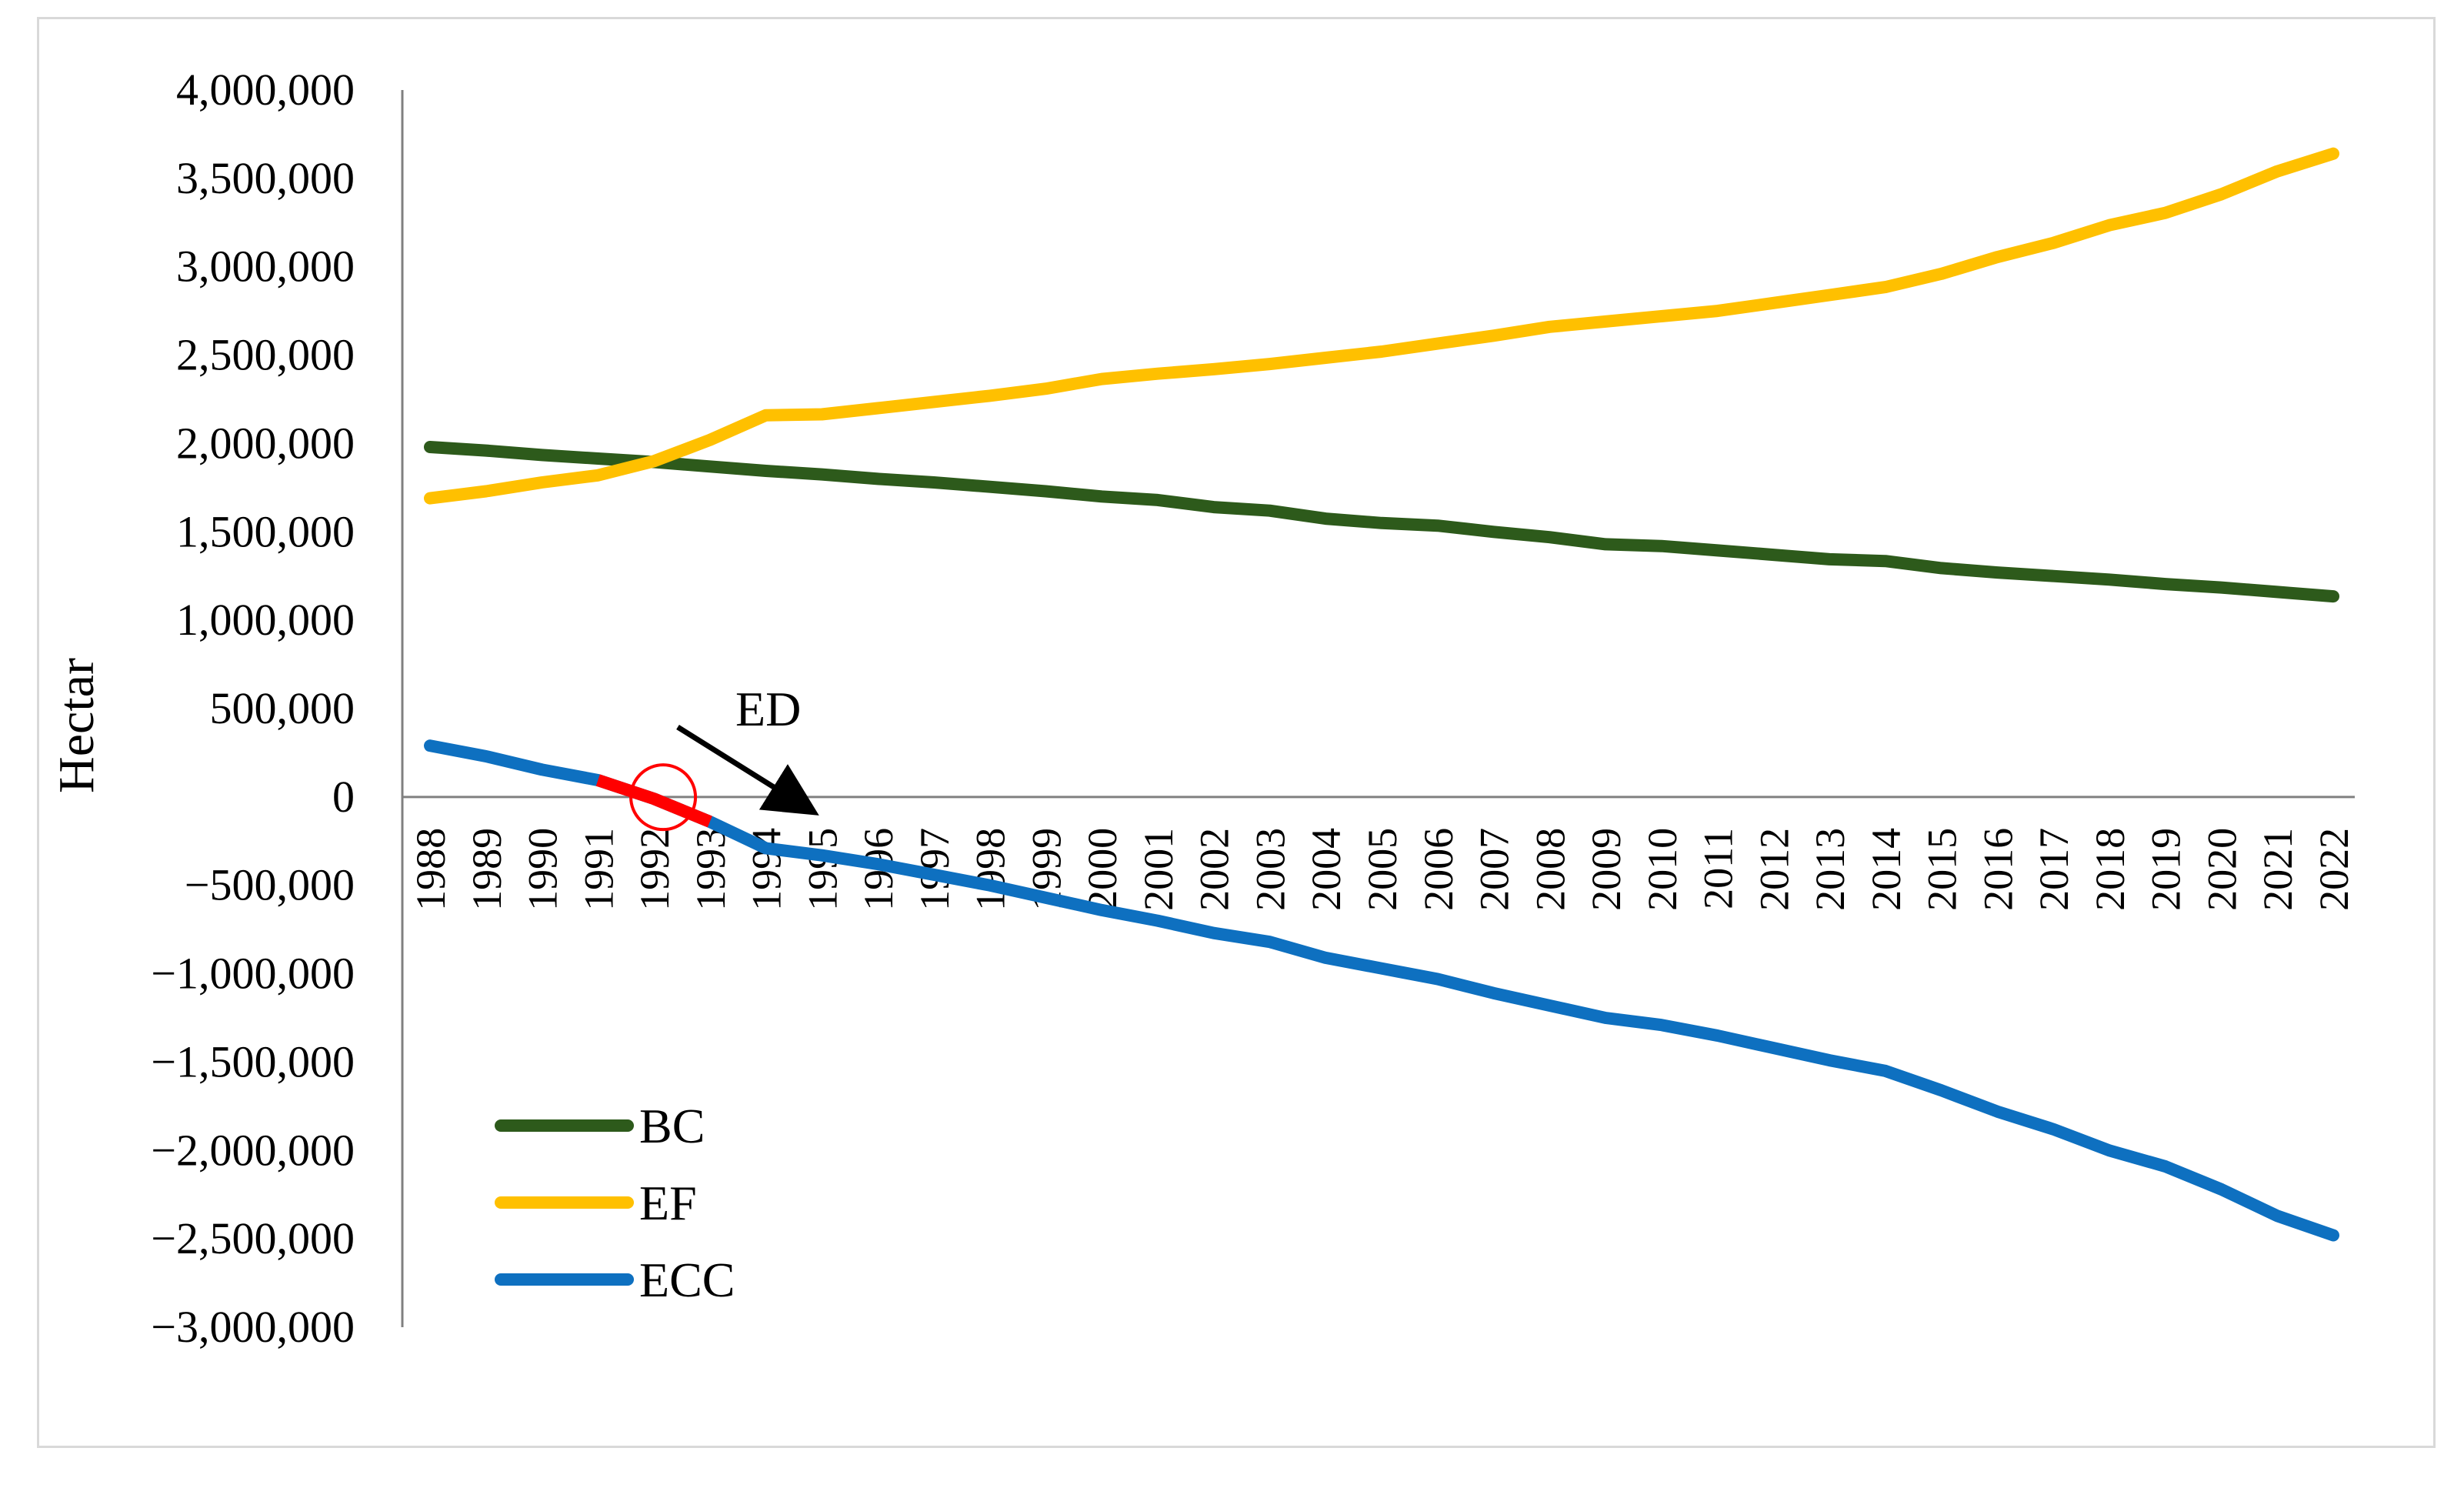  I want to click on legend: BC EF ECC, so click(615, 1203).